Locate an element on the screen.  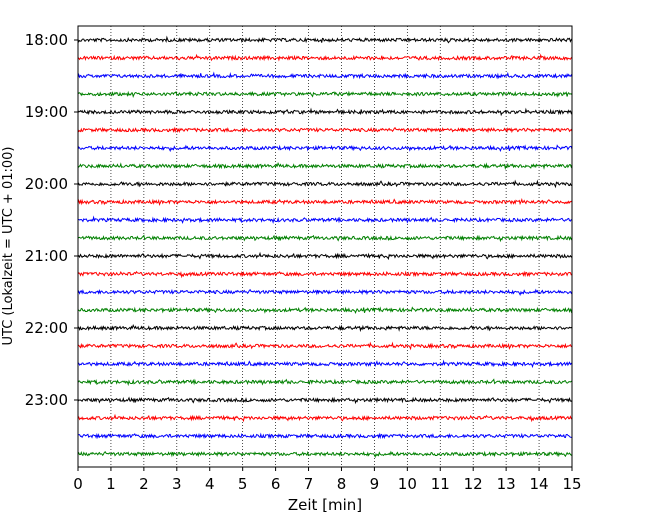
x-tick-label: 4 is located at coordinates (210, 484).